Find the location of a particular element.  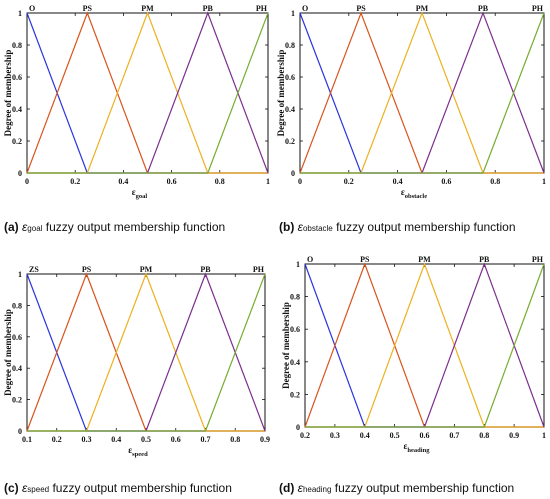

plot-frame-a is located at coordinates (147, 93).